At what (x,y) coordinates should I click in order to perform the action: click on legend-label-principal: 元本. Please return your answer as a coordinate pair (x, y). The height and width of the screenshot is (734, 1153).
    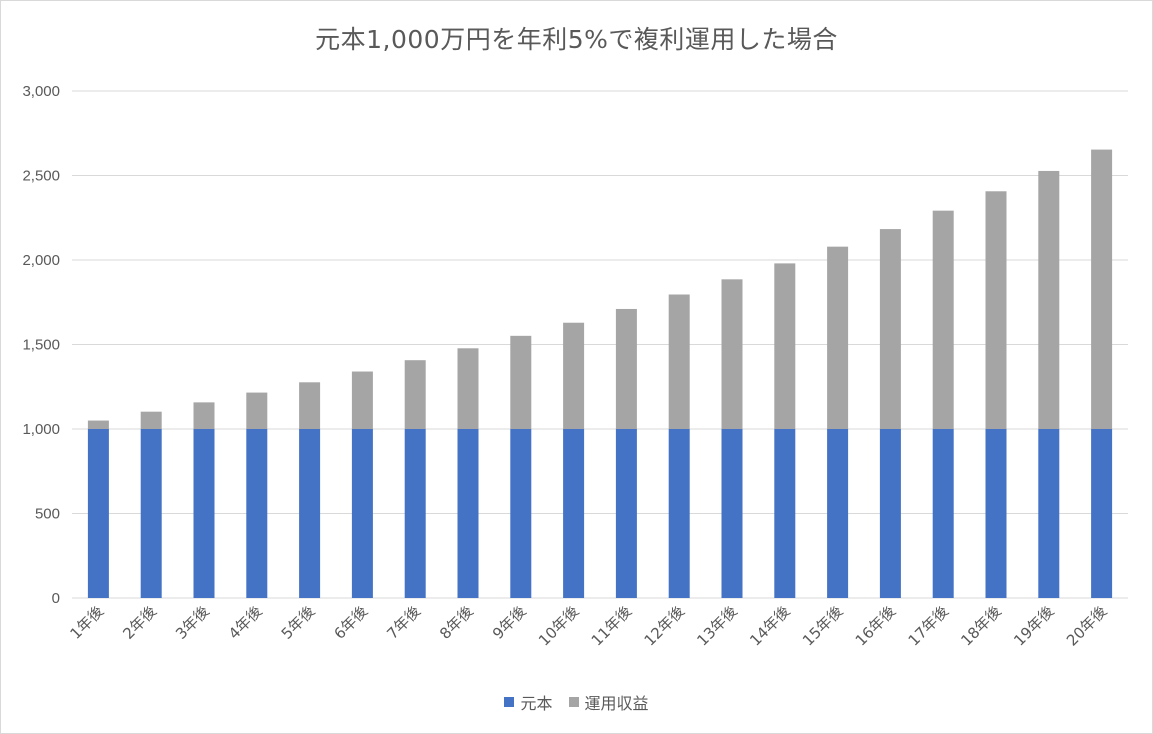
    Looking at the image, I should click on (536, 703).